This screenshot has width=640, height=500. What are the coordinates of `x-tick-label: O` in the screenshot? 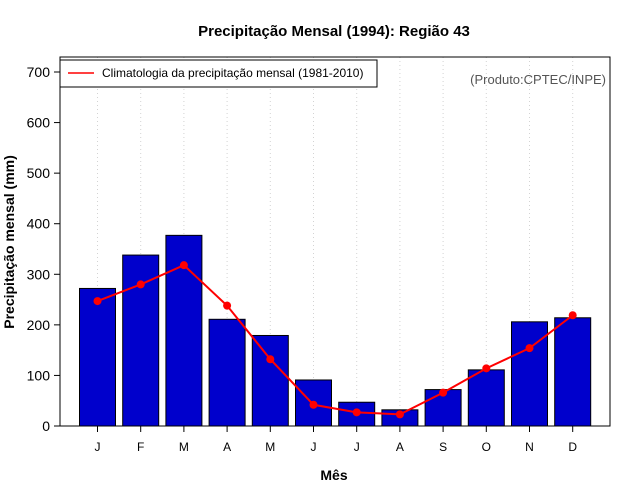 It's located at (486, 447).